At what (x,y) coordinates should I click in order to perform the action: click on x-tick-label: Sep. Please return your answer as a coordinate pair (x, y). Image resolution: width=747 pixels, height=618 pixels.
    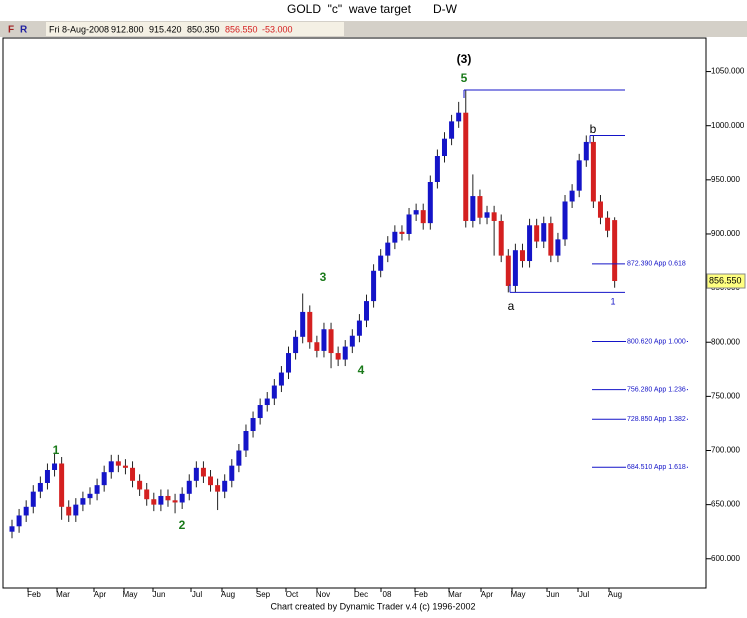
    Looking at the image, I should click on (263, 594).